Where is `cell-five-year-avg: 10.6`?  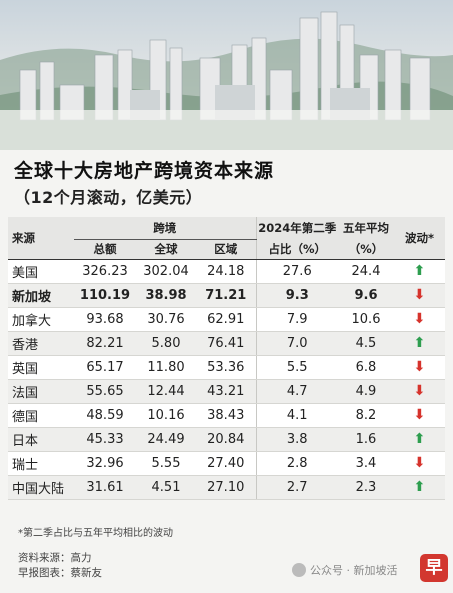
cell-five-year-avg: 10.6 is located at coordinates (366, 319).